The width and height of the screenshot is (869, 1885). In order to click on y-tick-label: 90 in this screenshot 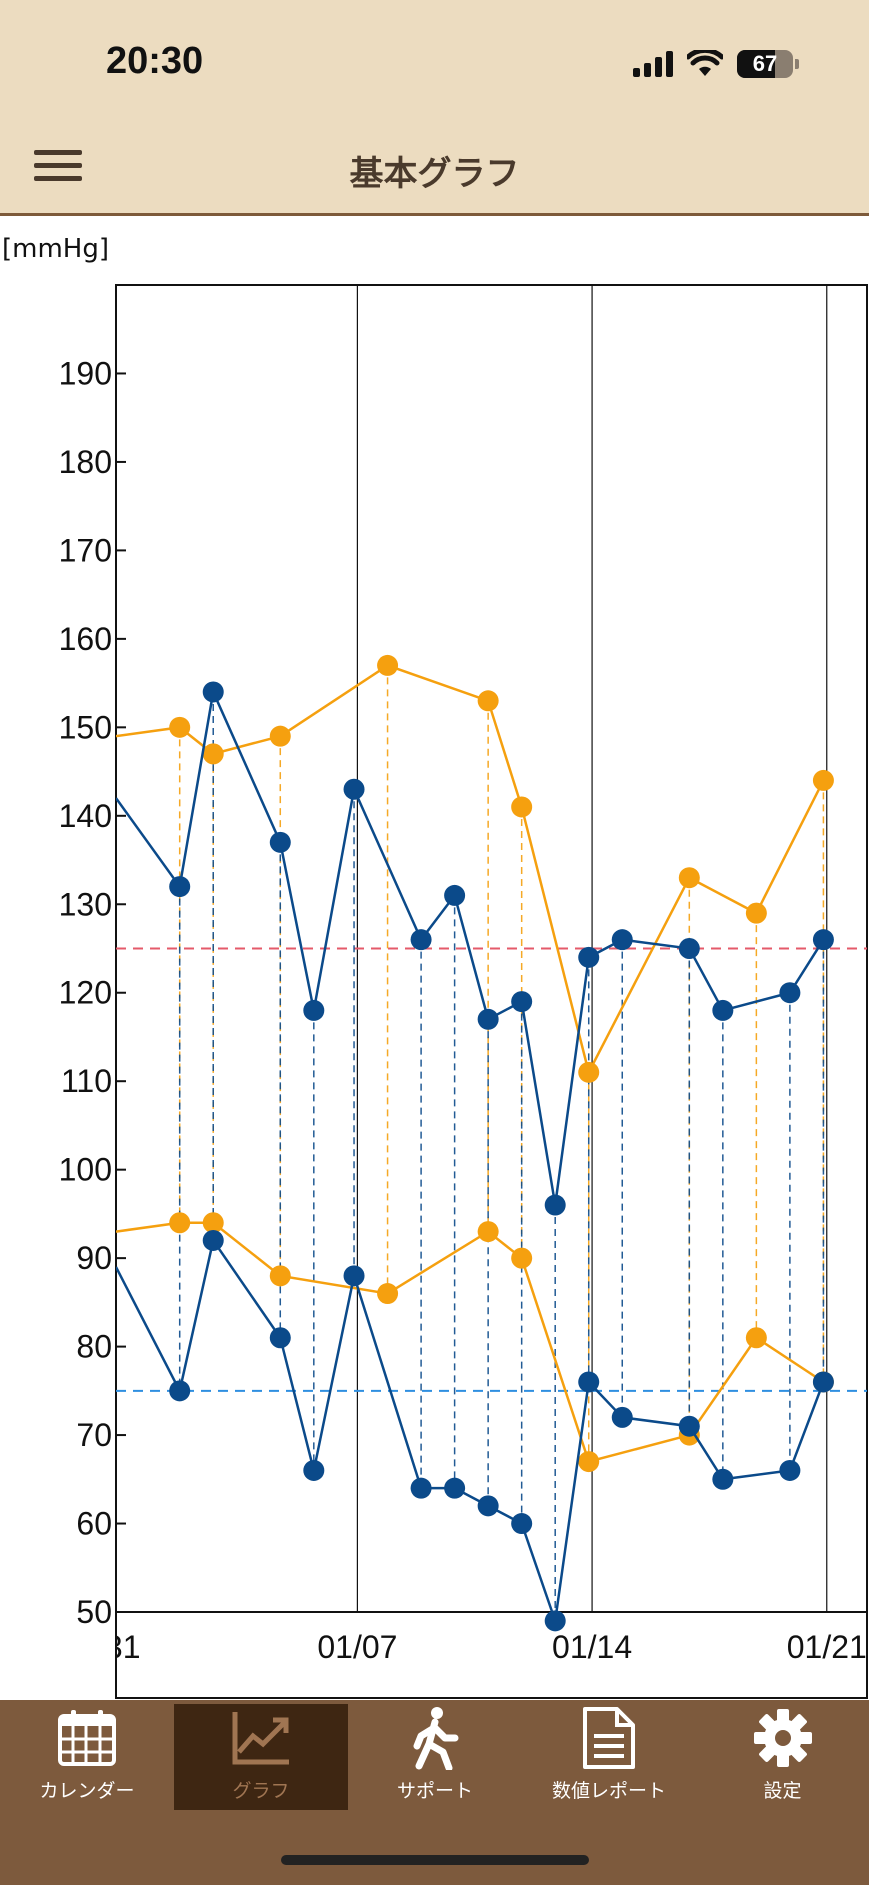, I will do `click(94, 1258)`.